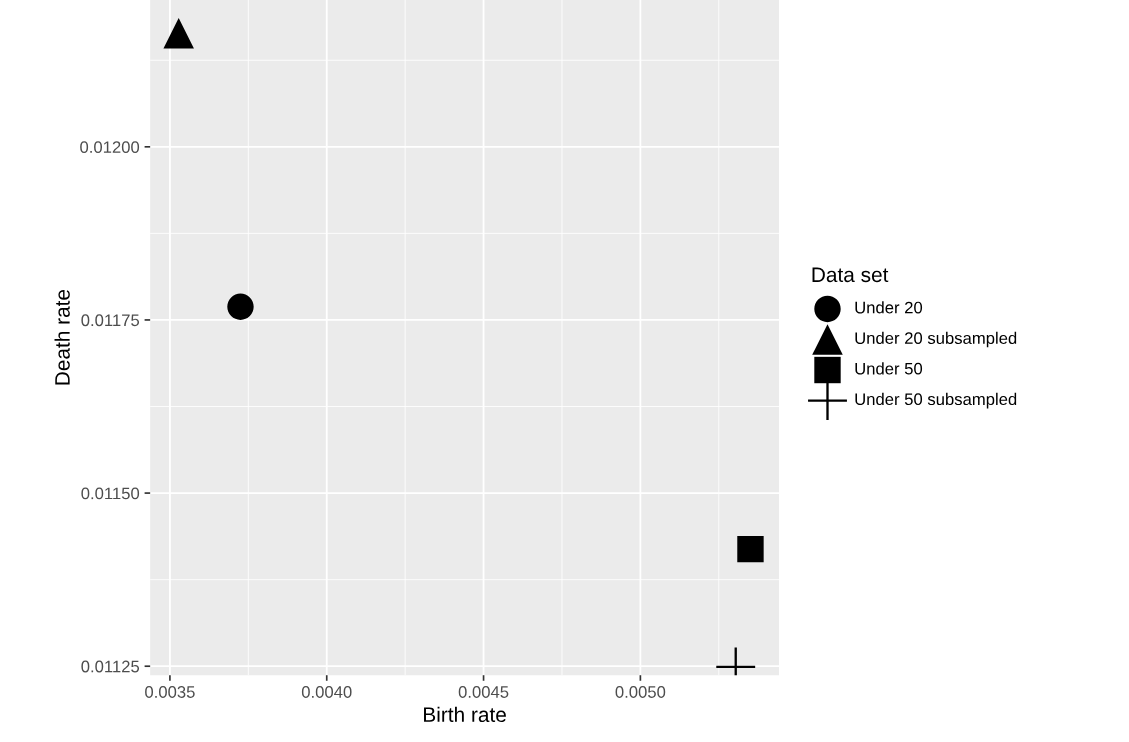  What do you see at coordinates (889, 307) in the screenshot?
I see `legend-label: Under 20` at bounding box center [889, 307].